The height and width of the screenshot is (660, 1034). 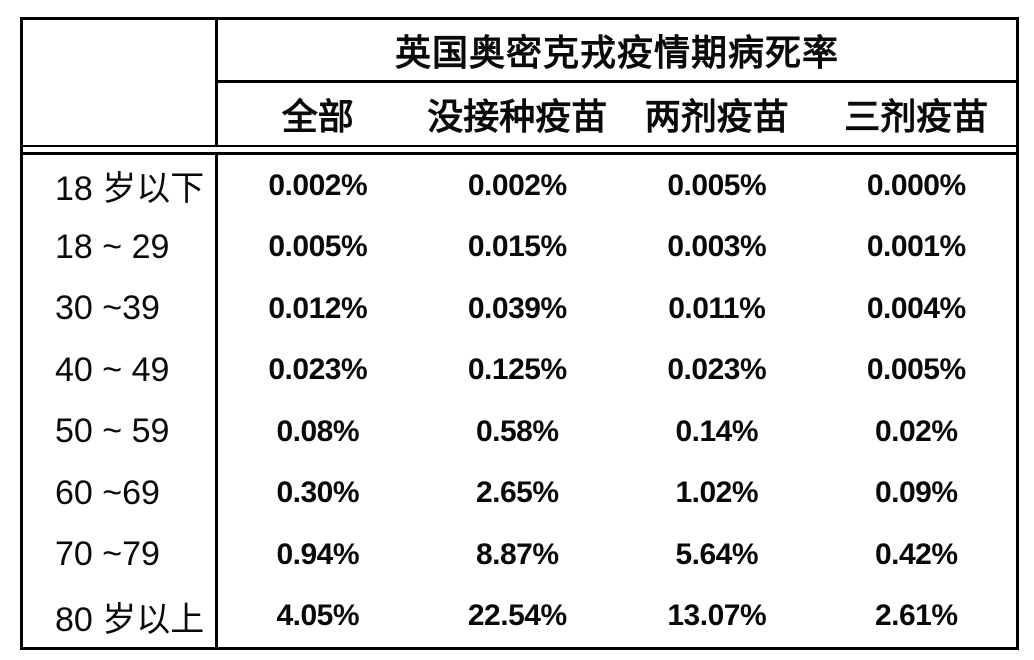 What do you see at coordinates (717, 616) in the screenshot?
I see `value-cell: 13.07%` at bounding box center [717, 616].